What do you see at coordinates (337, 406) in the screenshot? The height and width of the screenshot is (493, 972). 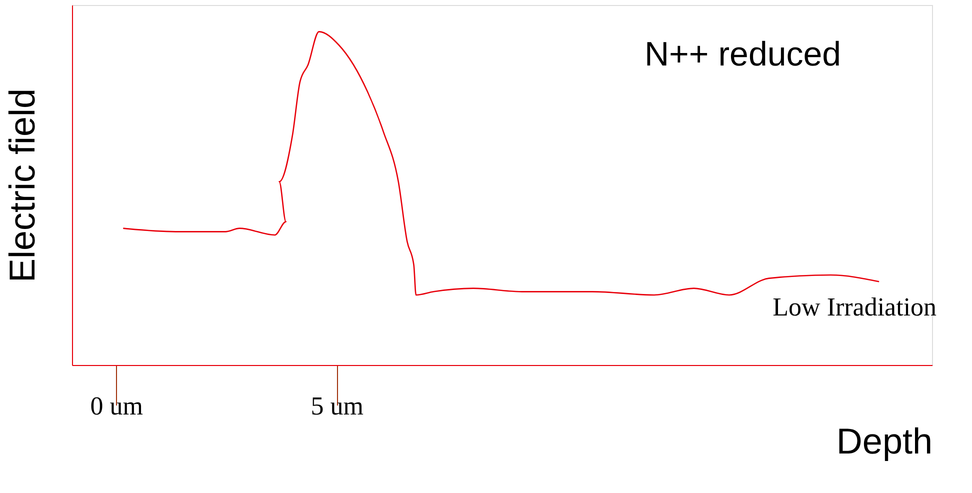 I see `x-tick-label: 5 um` at bounding box center [337, 406].